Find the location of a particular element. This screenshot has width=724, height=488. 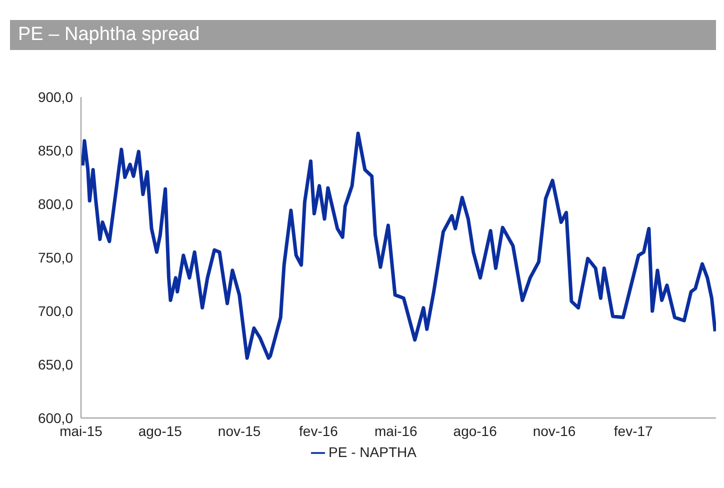

y-tick-label: 800,0 is located at coordinates (56, 204).